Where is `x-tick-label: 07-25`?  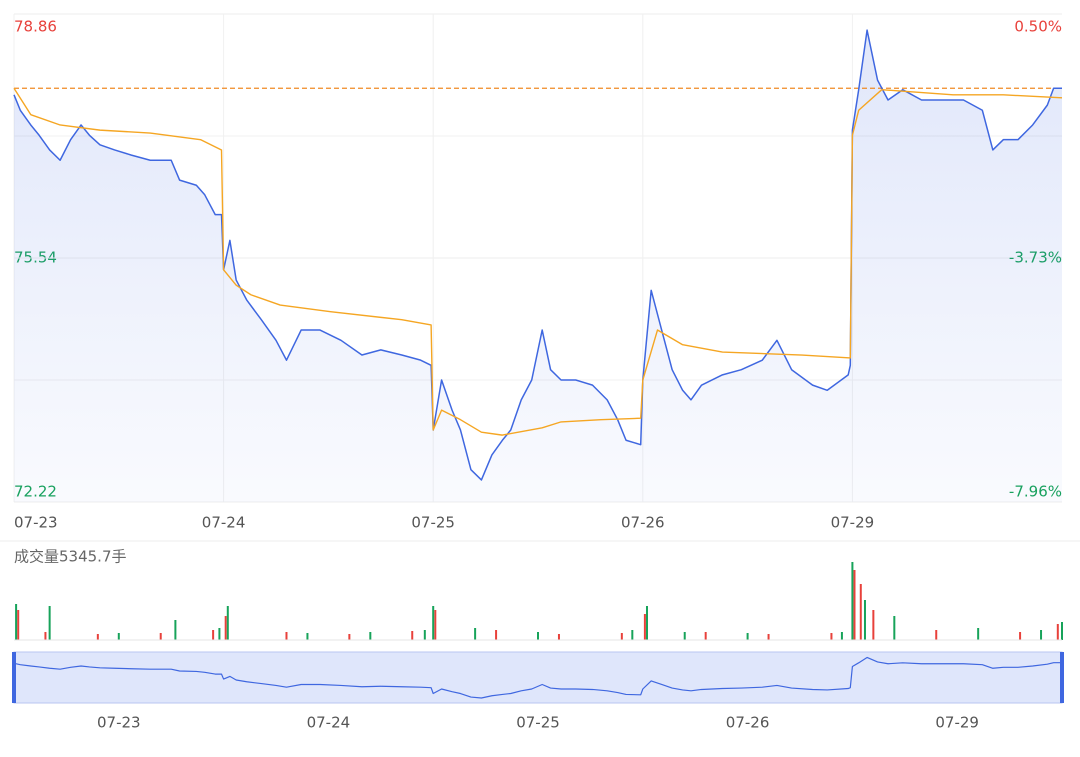 x-tick-label: 07-25 is located at coordinates (433, 523).